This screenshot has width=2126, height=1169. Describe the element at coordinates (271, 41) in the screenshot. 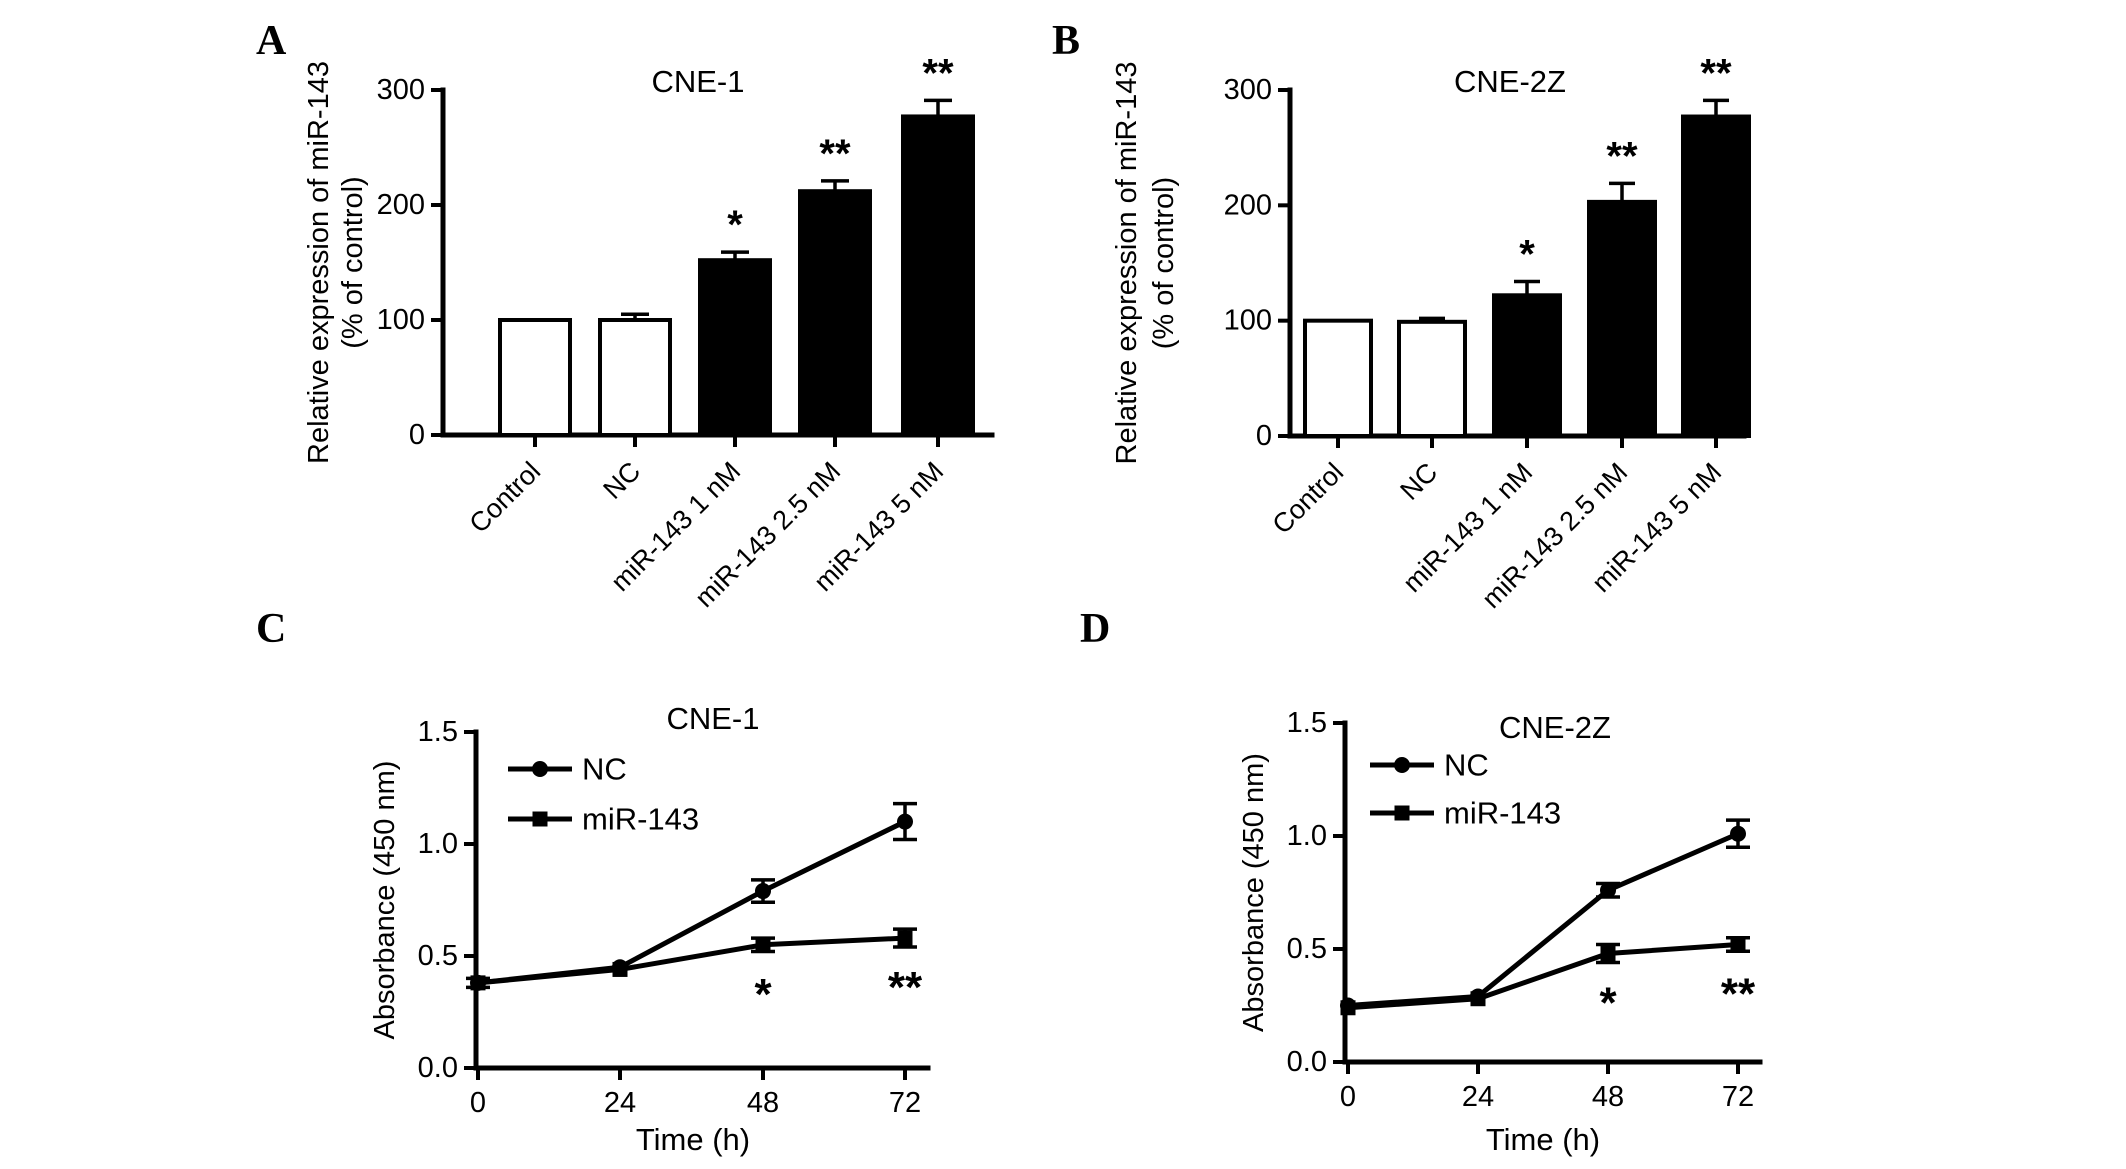

I see `panel-a-label: A` at that location.